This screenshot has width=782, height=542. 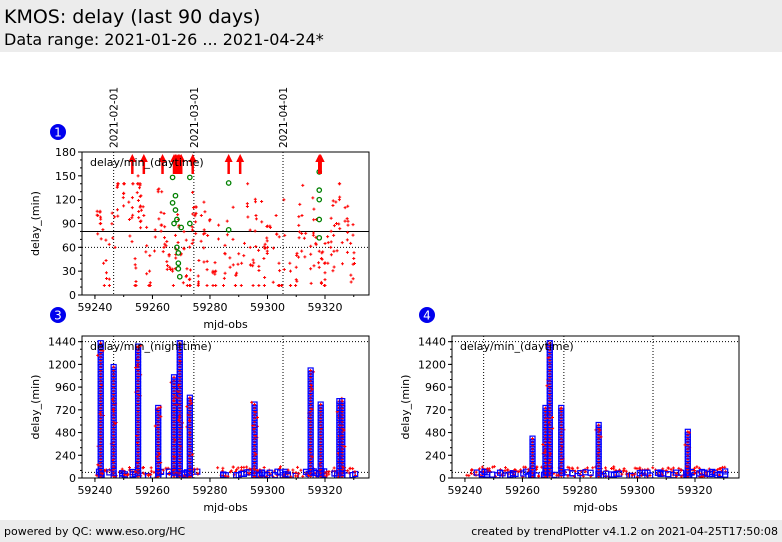 What do you see at coordinates (240, 158) in the screenshot?
I see `outlier-arrow-head` at bounding box center [240, 158].